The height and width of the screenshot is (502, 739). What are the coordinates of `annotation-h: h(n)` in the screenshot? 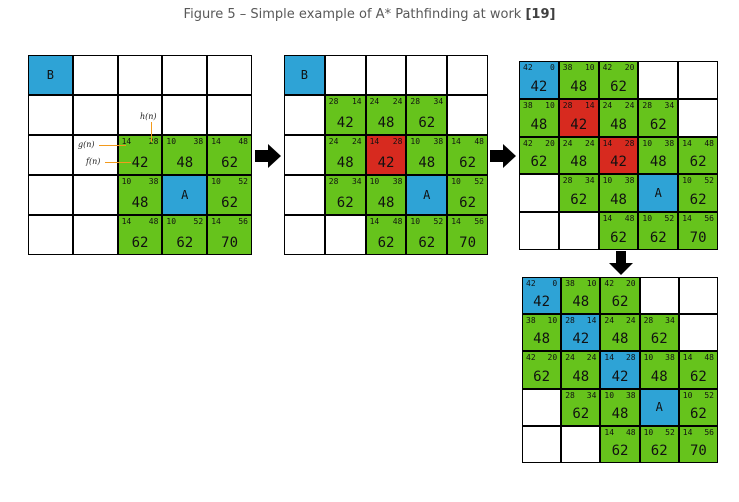 It's located at (148, 116).